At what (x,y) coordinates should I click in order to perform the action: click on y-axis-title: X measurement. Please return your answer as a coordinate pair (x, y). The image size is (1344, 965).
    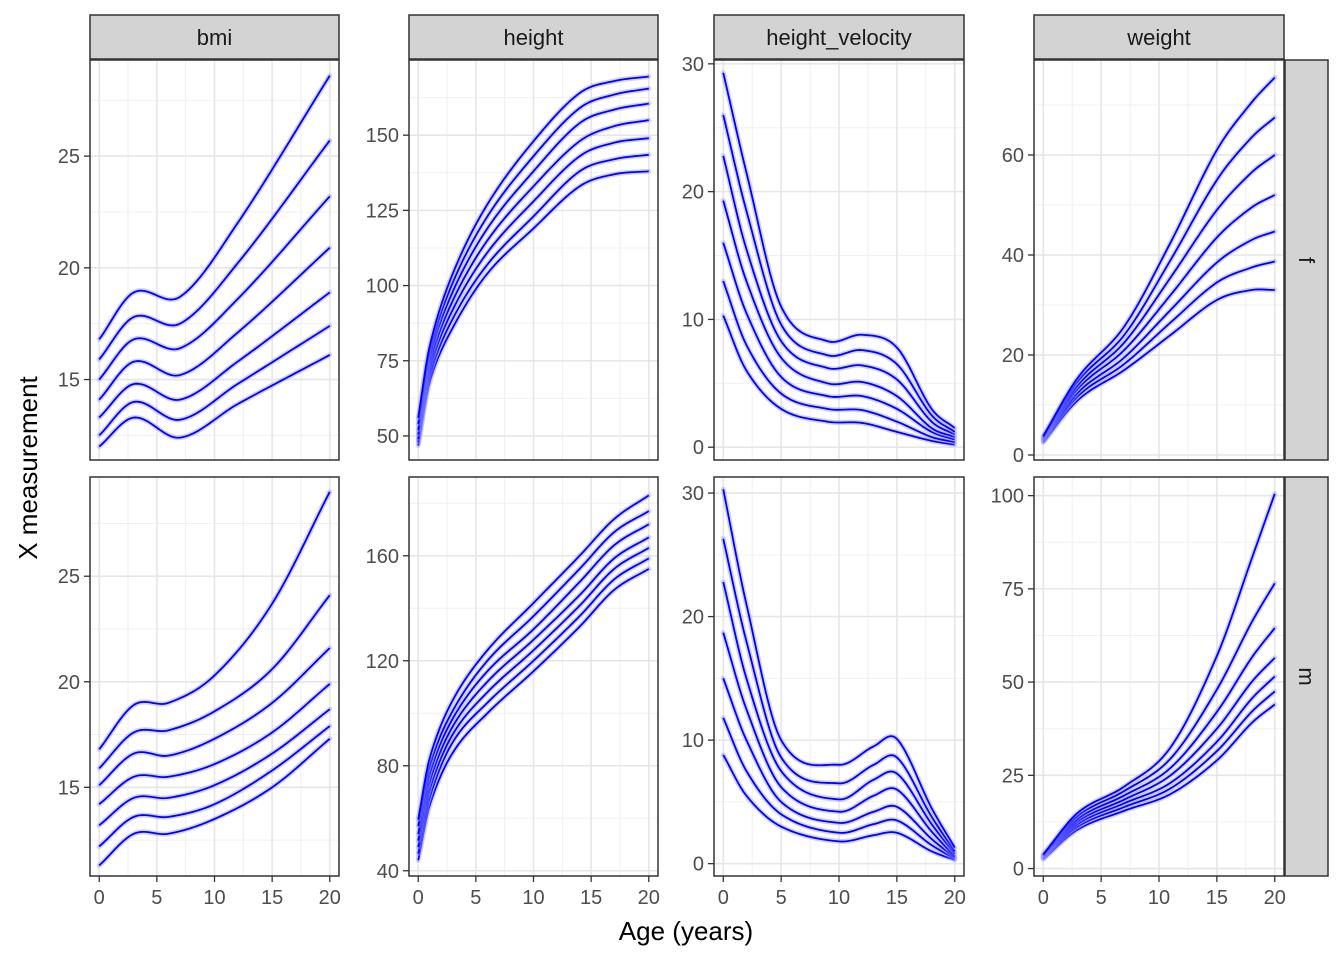
    Looking at the image, I should click on (28, 467).